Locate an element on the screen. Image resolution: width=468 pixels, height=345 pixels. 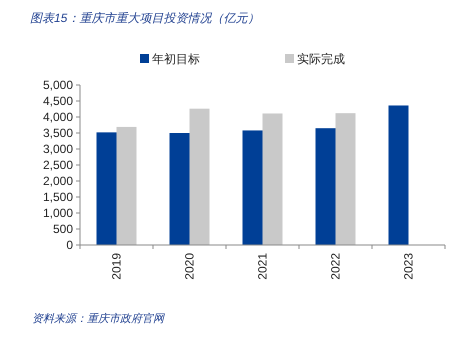
x-tick-label: 2020 is located at coordinates (189, 266).